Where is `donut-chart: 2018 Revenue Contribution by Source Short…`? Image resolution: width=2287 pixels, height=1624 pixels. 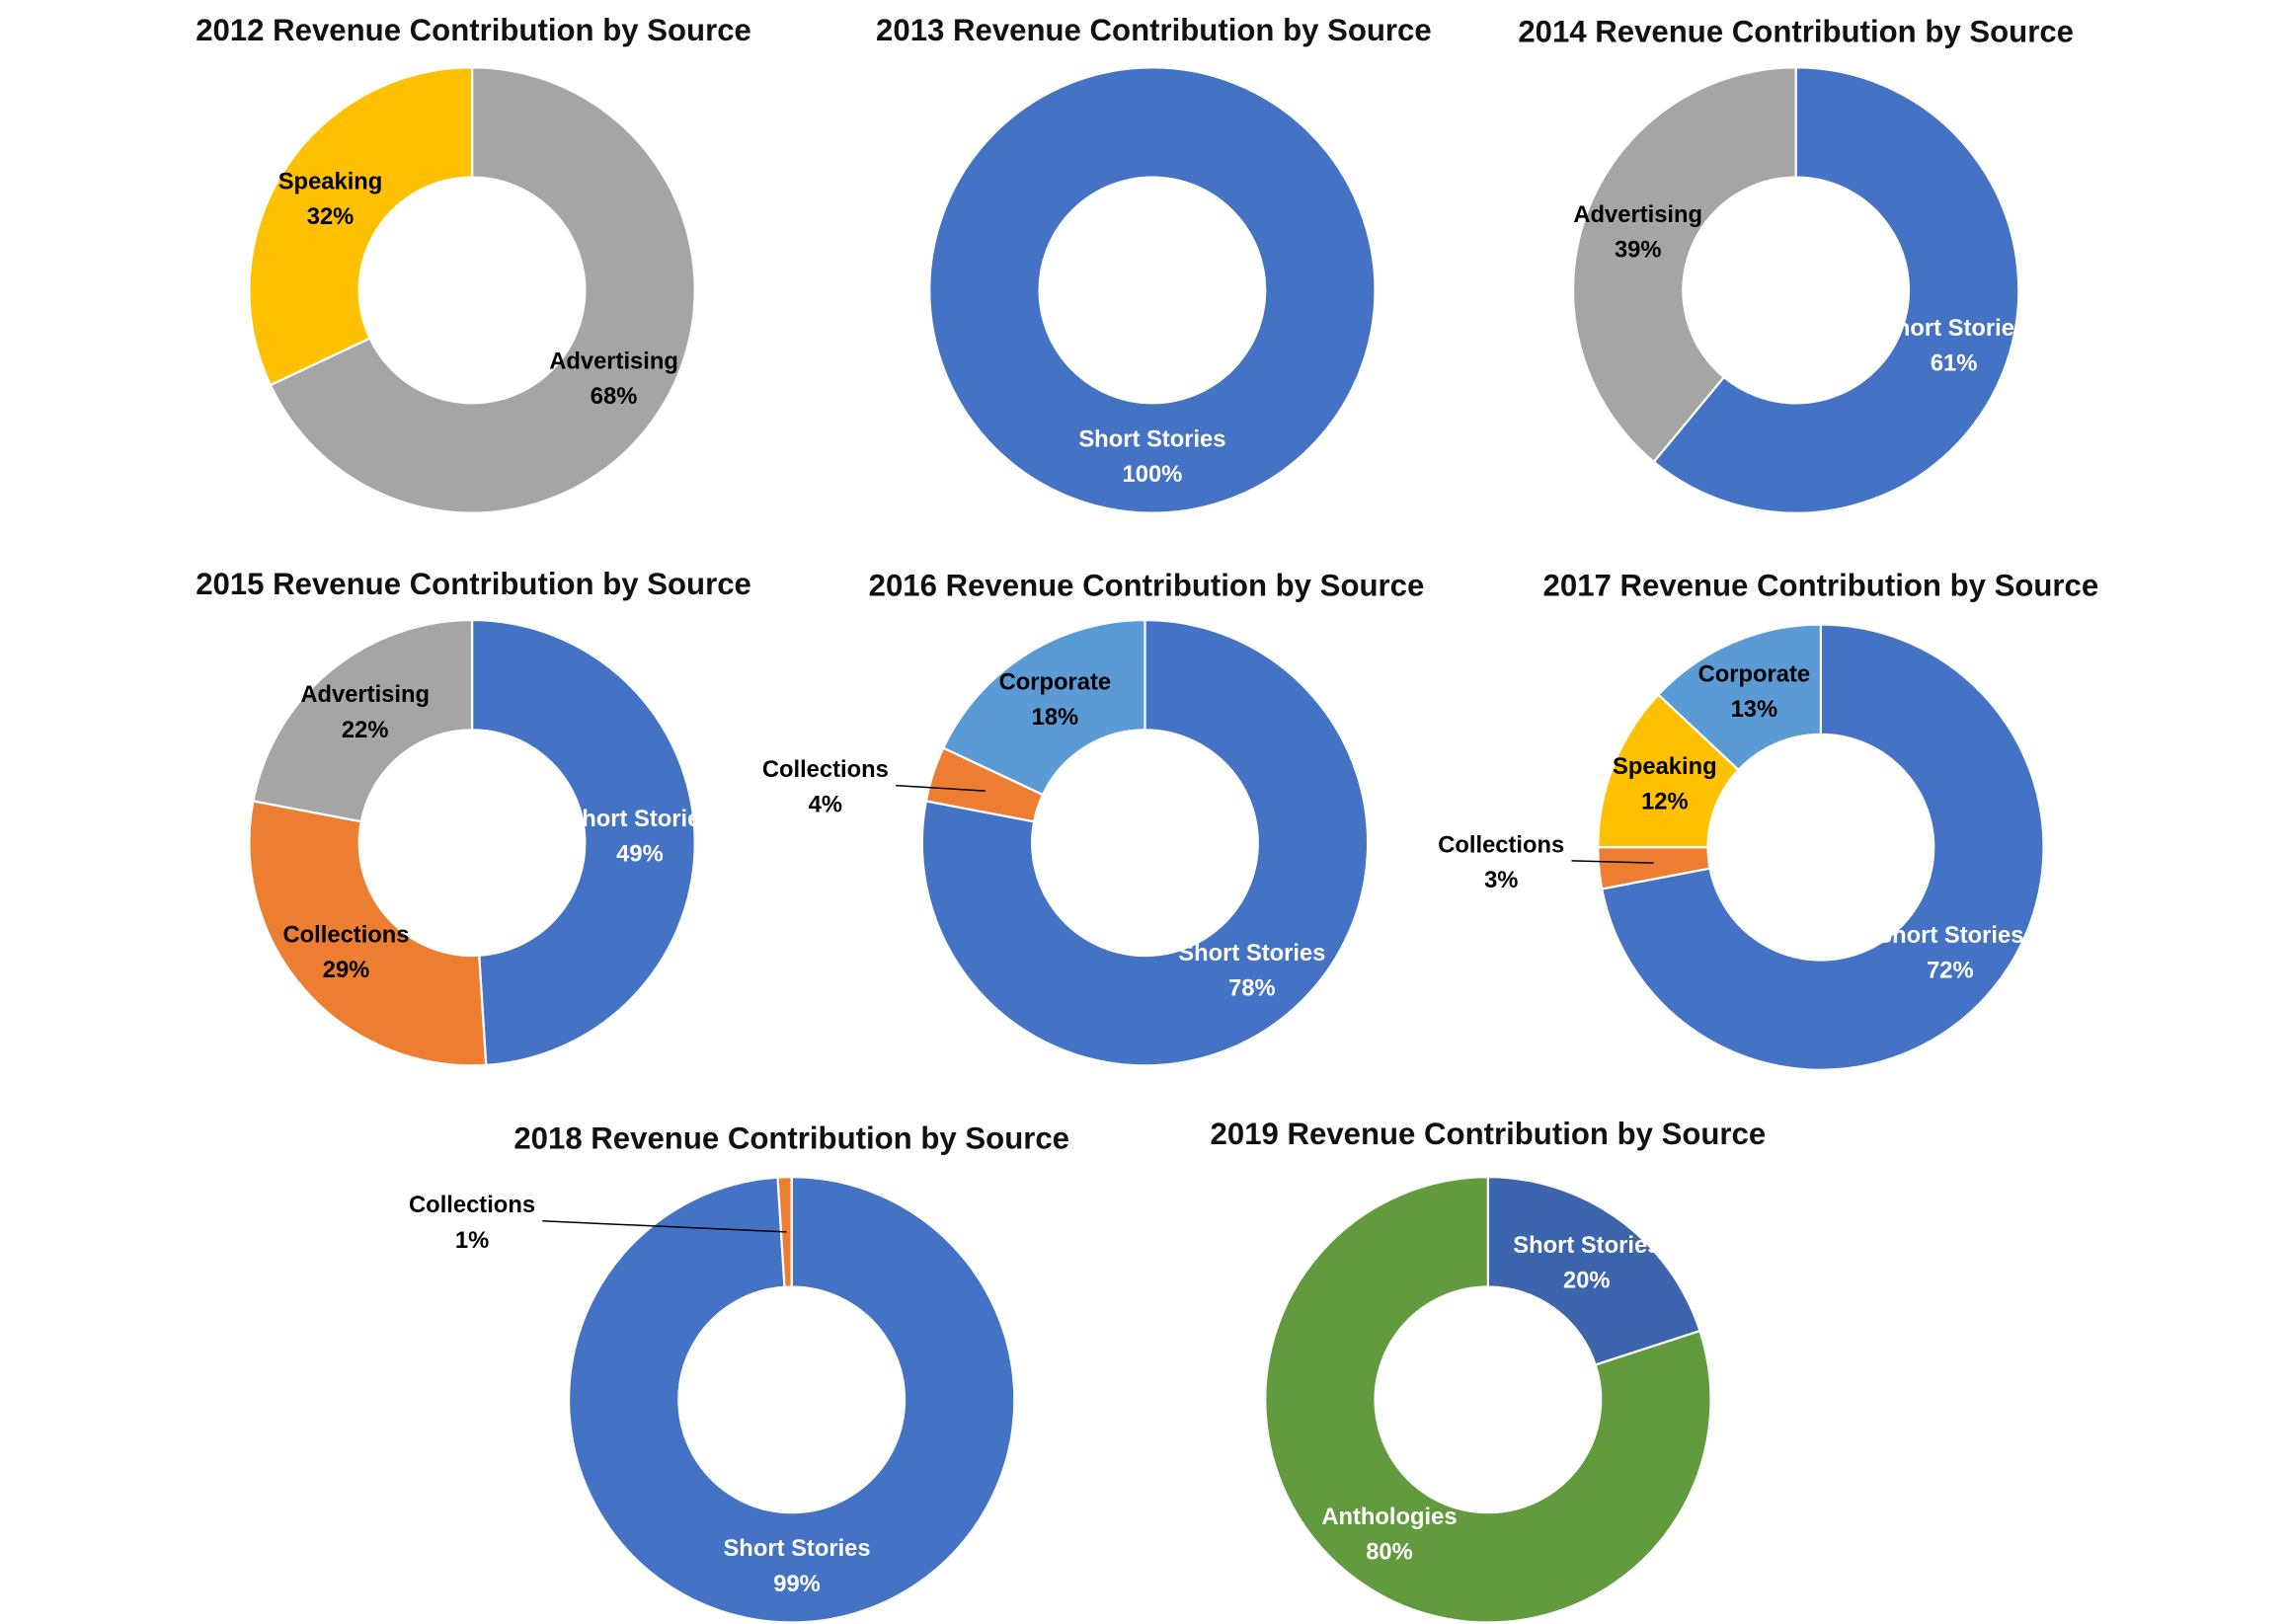 donut-chart: 2018 Revenue Contribution by Source Short… is located at coordinates (739, 1372).